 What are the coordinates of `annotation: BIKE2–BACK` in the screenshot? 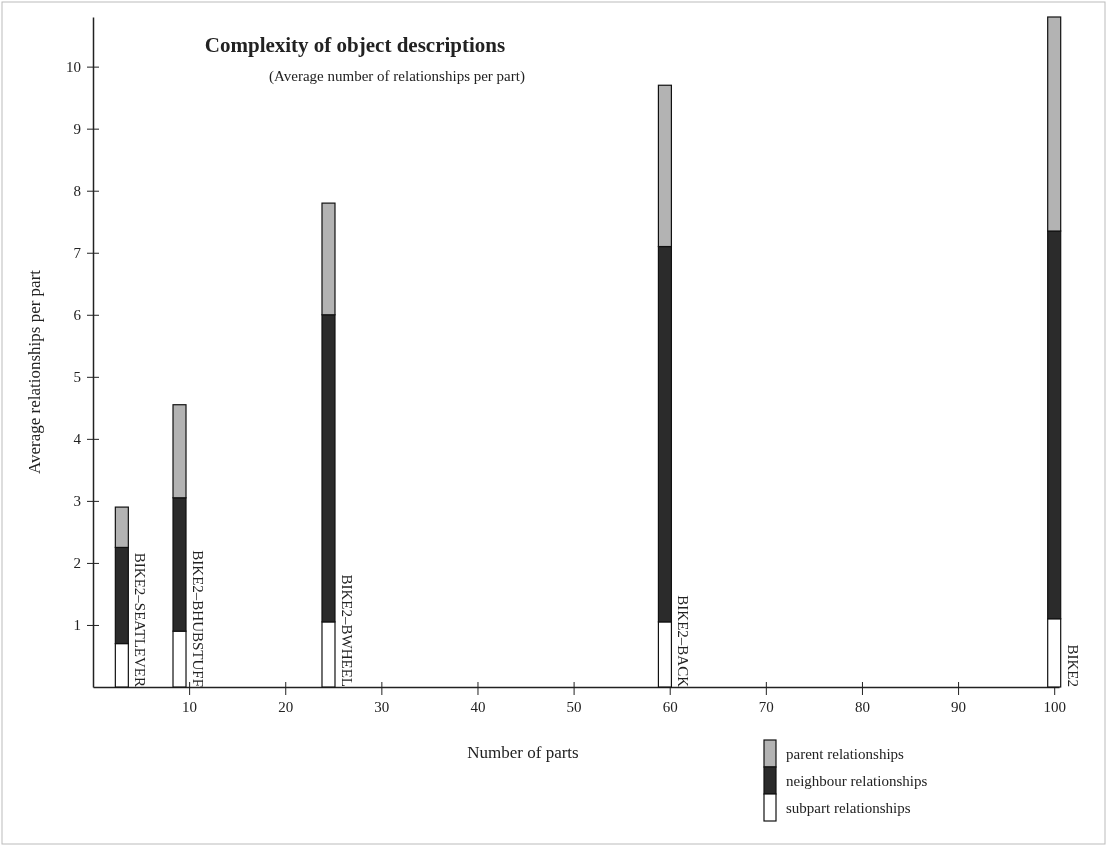 It's located at (683, 641).